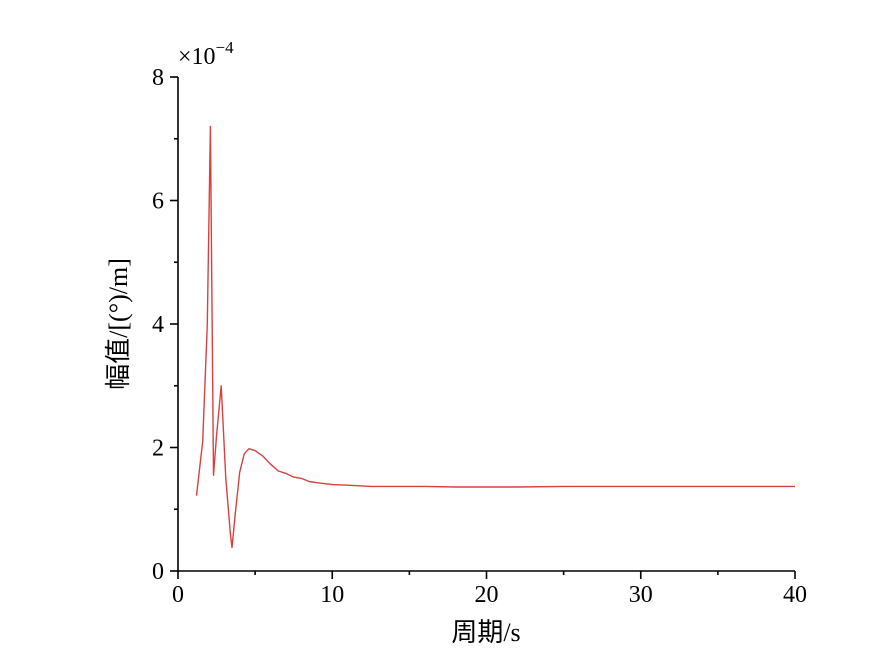  Describe the element at coordinates (178, 595) in the screenshot. I see `x-tick-label: 0` at that location.